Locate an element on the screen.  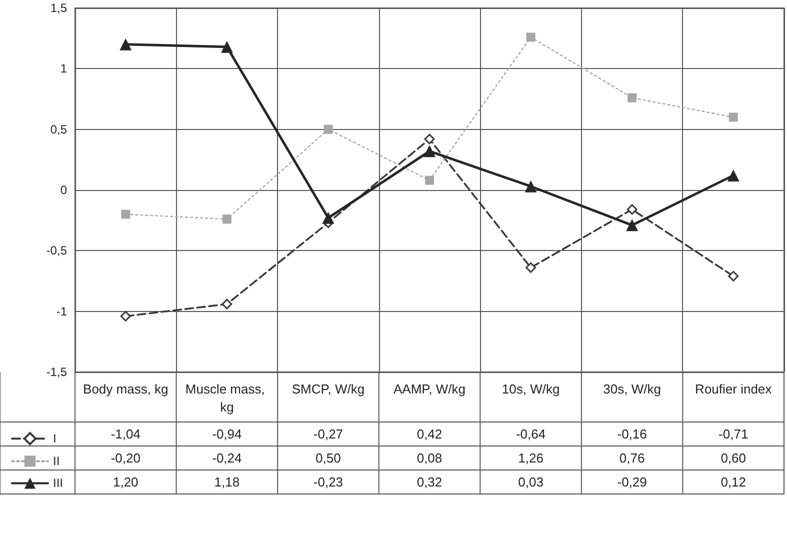
x-tick-label: Roufier index is located at coordinates (733, 389).